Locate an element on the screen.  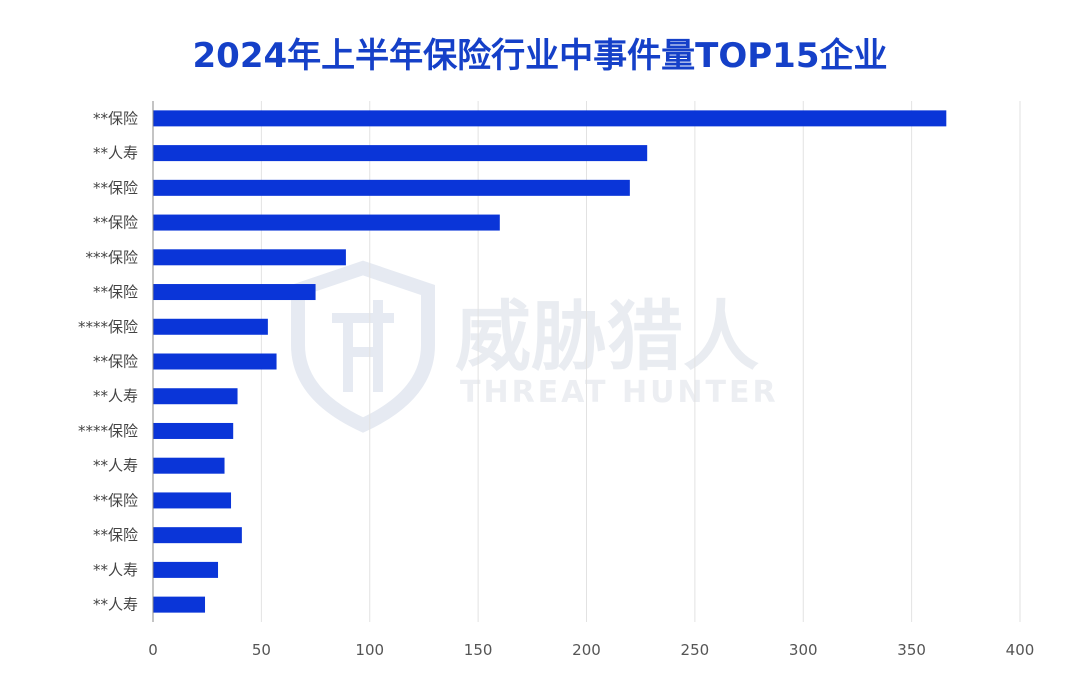
watermark-cn: 威胁猎人 is located at coordinates (607, 336).